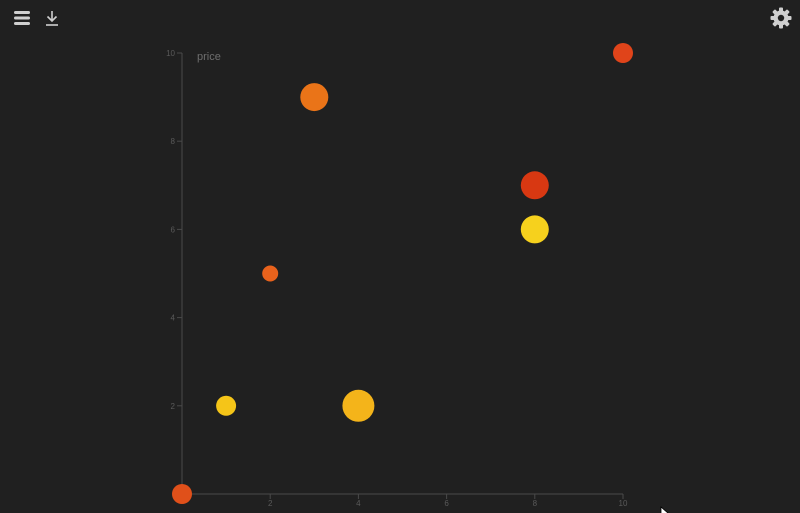  I want to click on menu-button, so click(22, 18).